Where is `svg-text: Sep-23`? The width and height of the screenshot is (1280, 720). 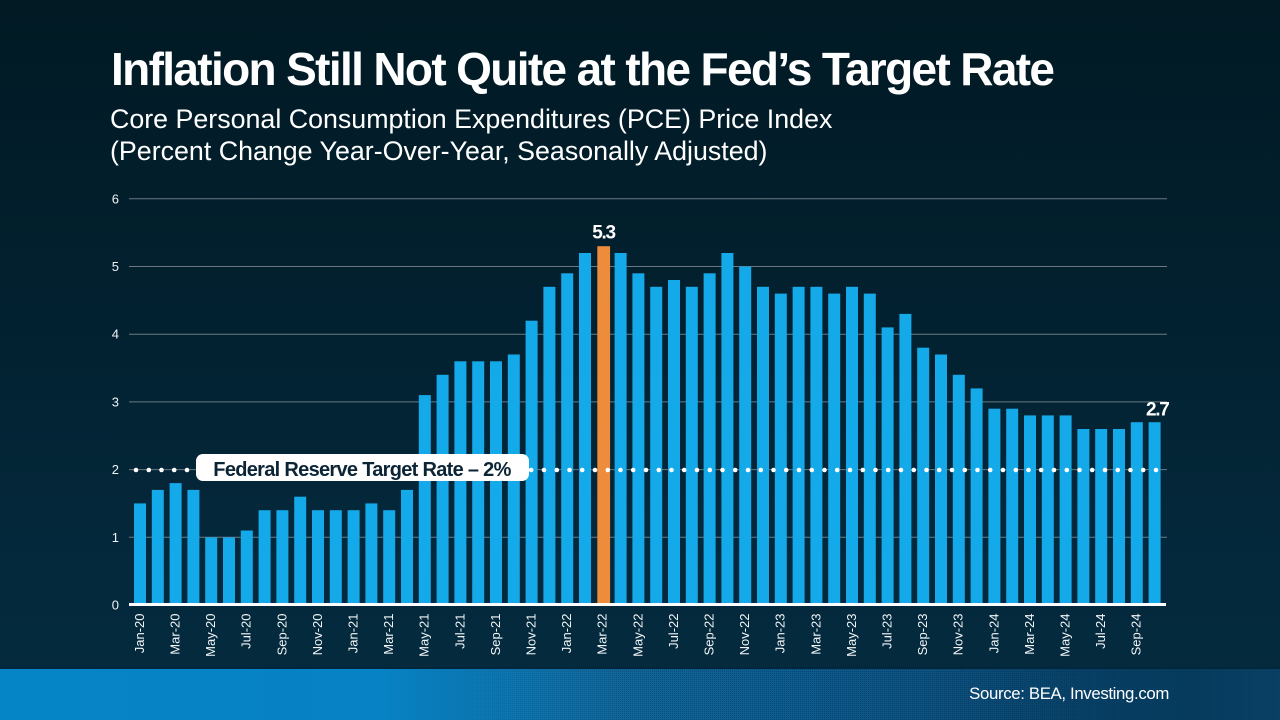
svg-text: Sep-23 is located at coordinates (922, 635).